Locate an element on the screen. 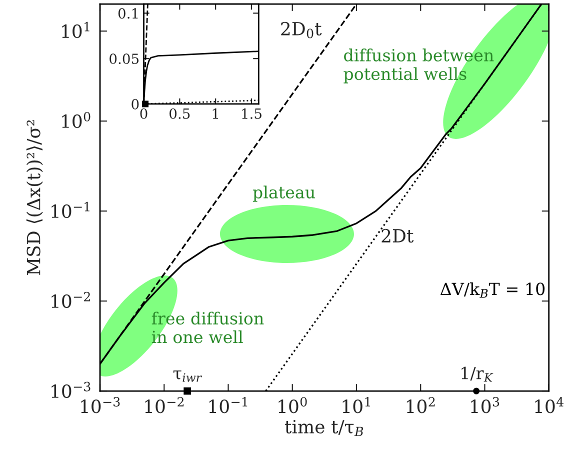  y-axis-title: MSD ⟨(Δx(t))²⟩/σ² is located at coordinates (34, 197).